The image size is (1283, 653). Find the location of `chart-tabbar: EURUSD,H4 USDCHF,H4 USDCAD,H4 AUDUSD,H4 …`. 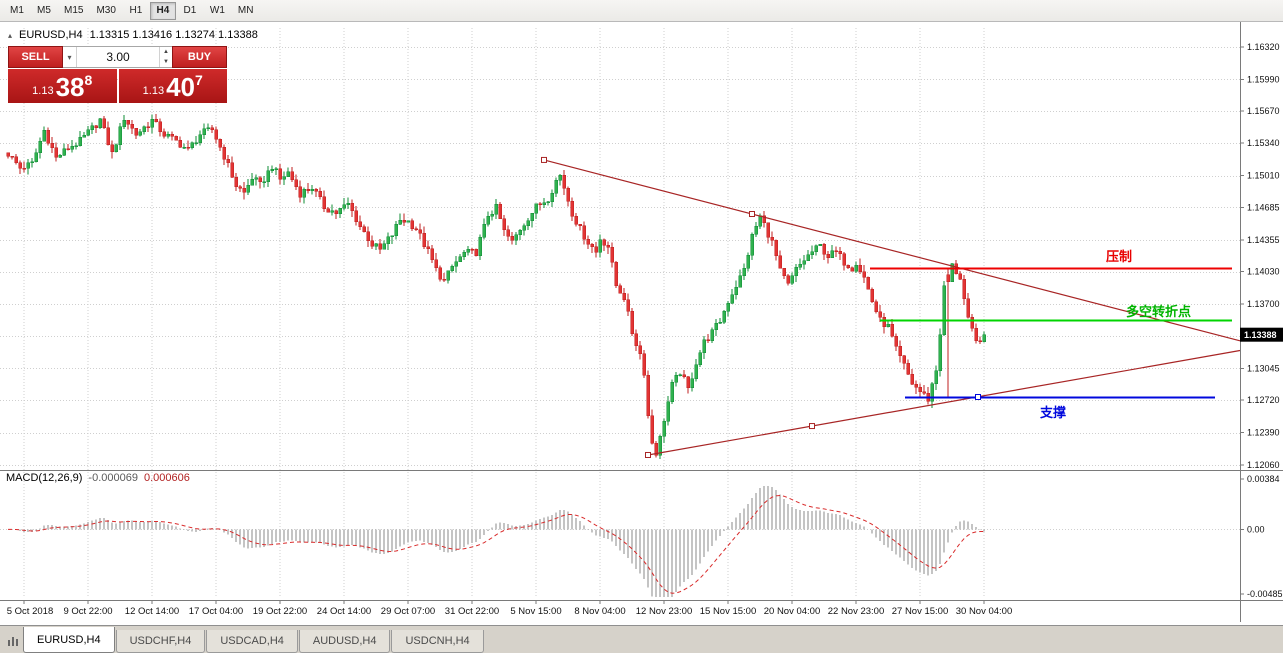

chart-tabbar: EURUSD,H4 USDCHF,H4 USDCAD,H4 AUDUSD,H4 … is located at coordinates (641, 639).